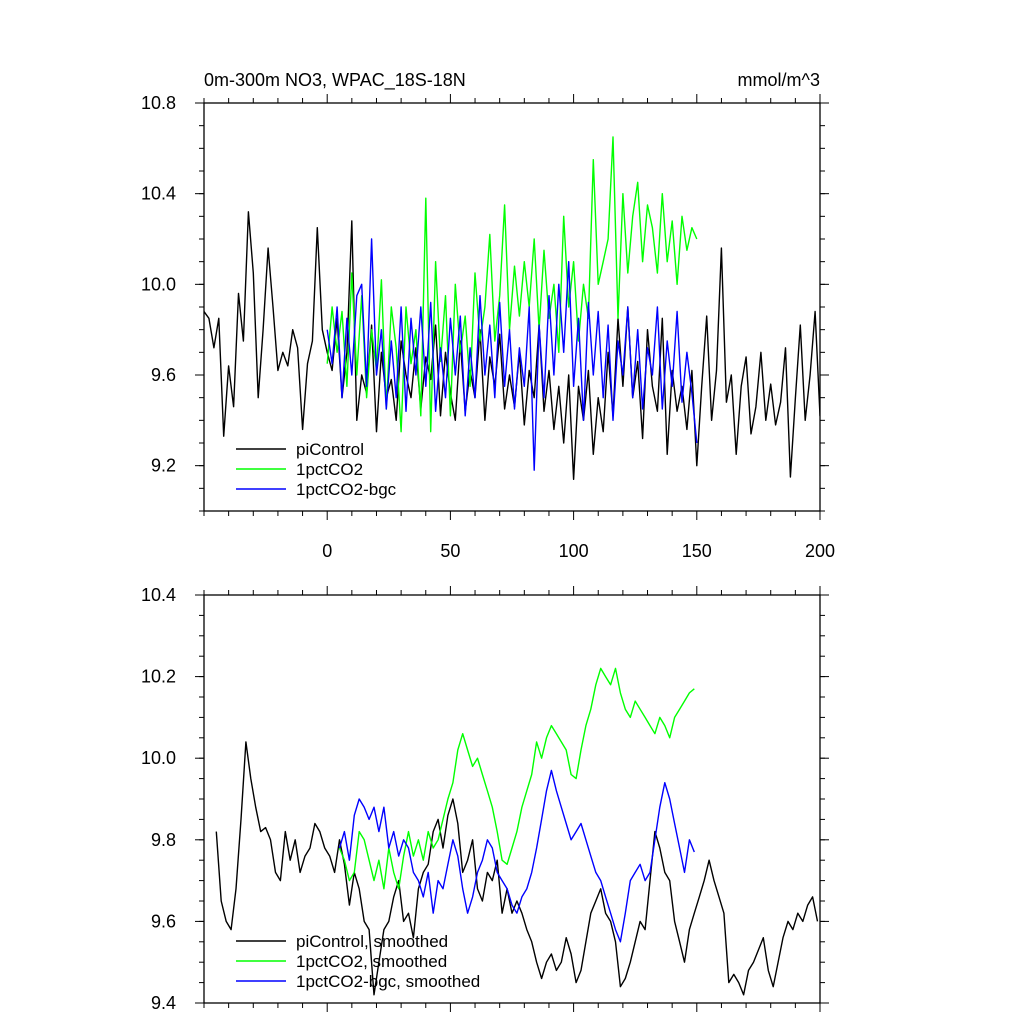  Describe the element at coordinates (820, 551) in the screenshot. I see `x-tick-label: 200` at that location.